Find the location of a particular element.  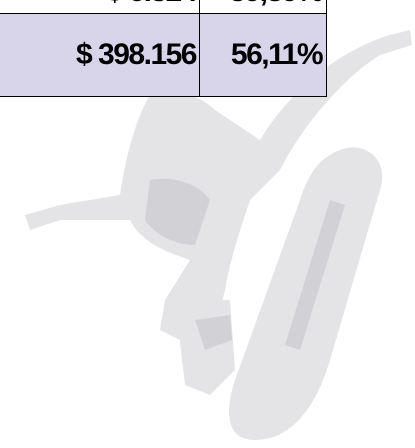

table-cell: 56,11% is located at coordinates (263, 55).